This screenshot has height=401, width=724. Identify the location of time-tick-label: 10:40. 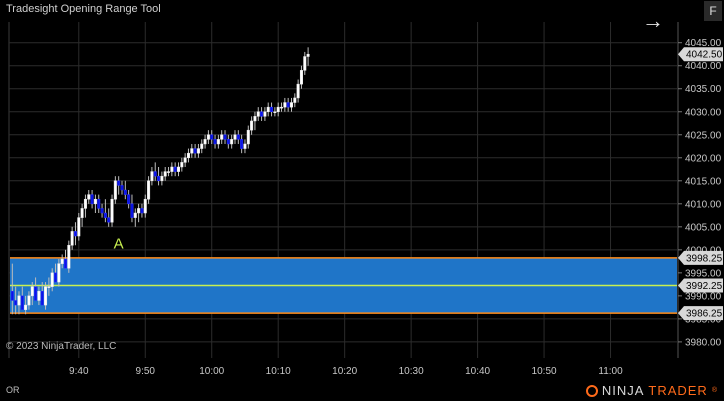
(477, 371).